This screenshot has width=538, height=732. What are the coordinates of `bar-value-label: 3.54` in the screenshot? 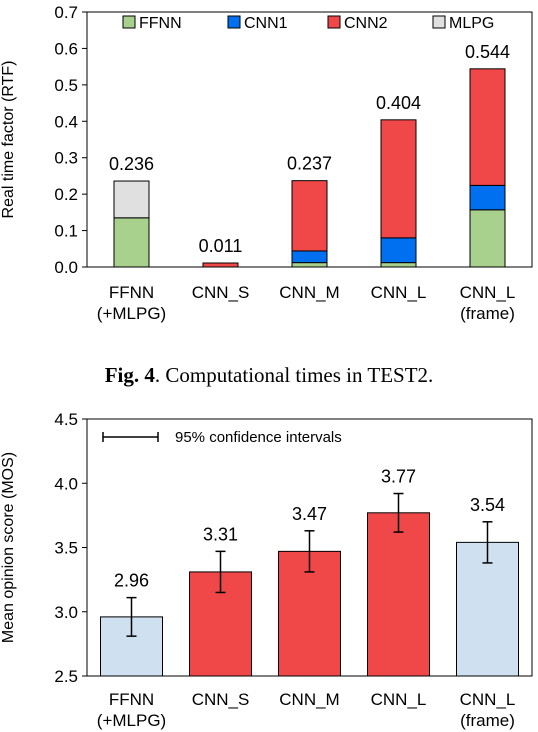 It's located at (487, 505).